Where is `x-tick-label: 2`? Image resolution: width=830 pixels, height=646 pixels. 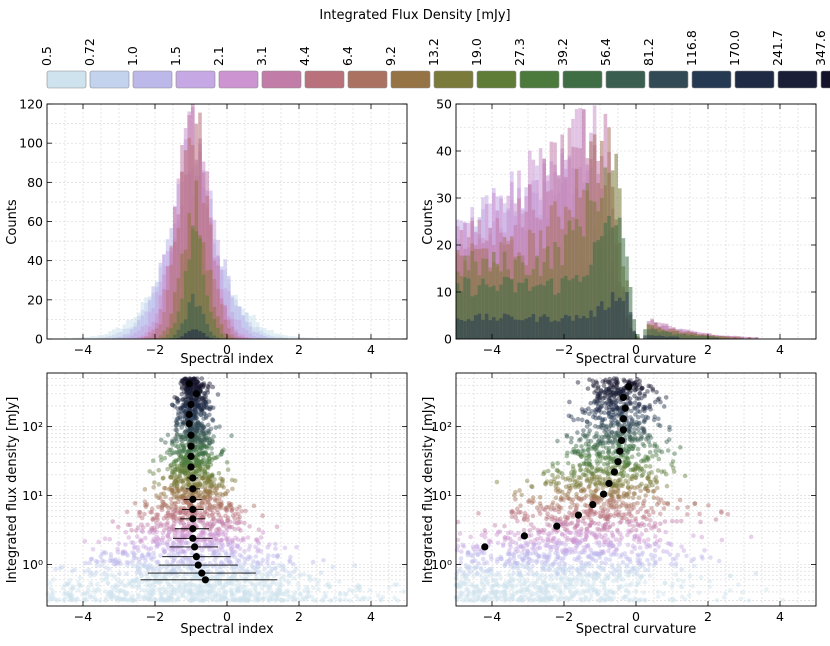 x-tick-label: 2 is located at coordinates (299, 349).